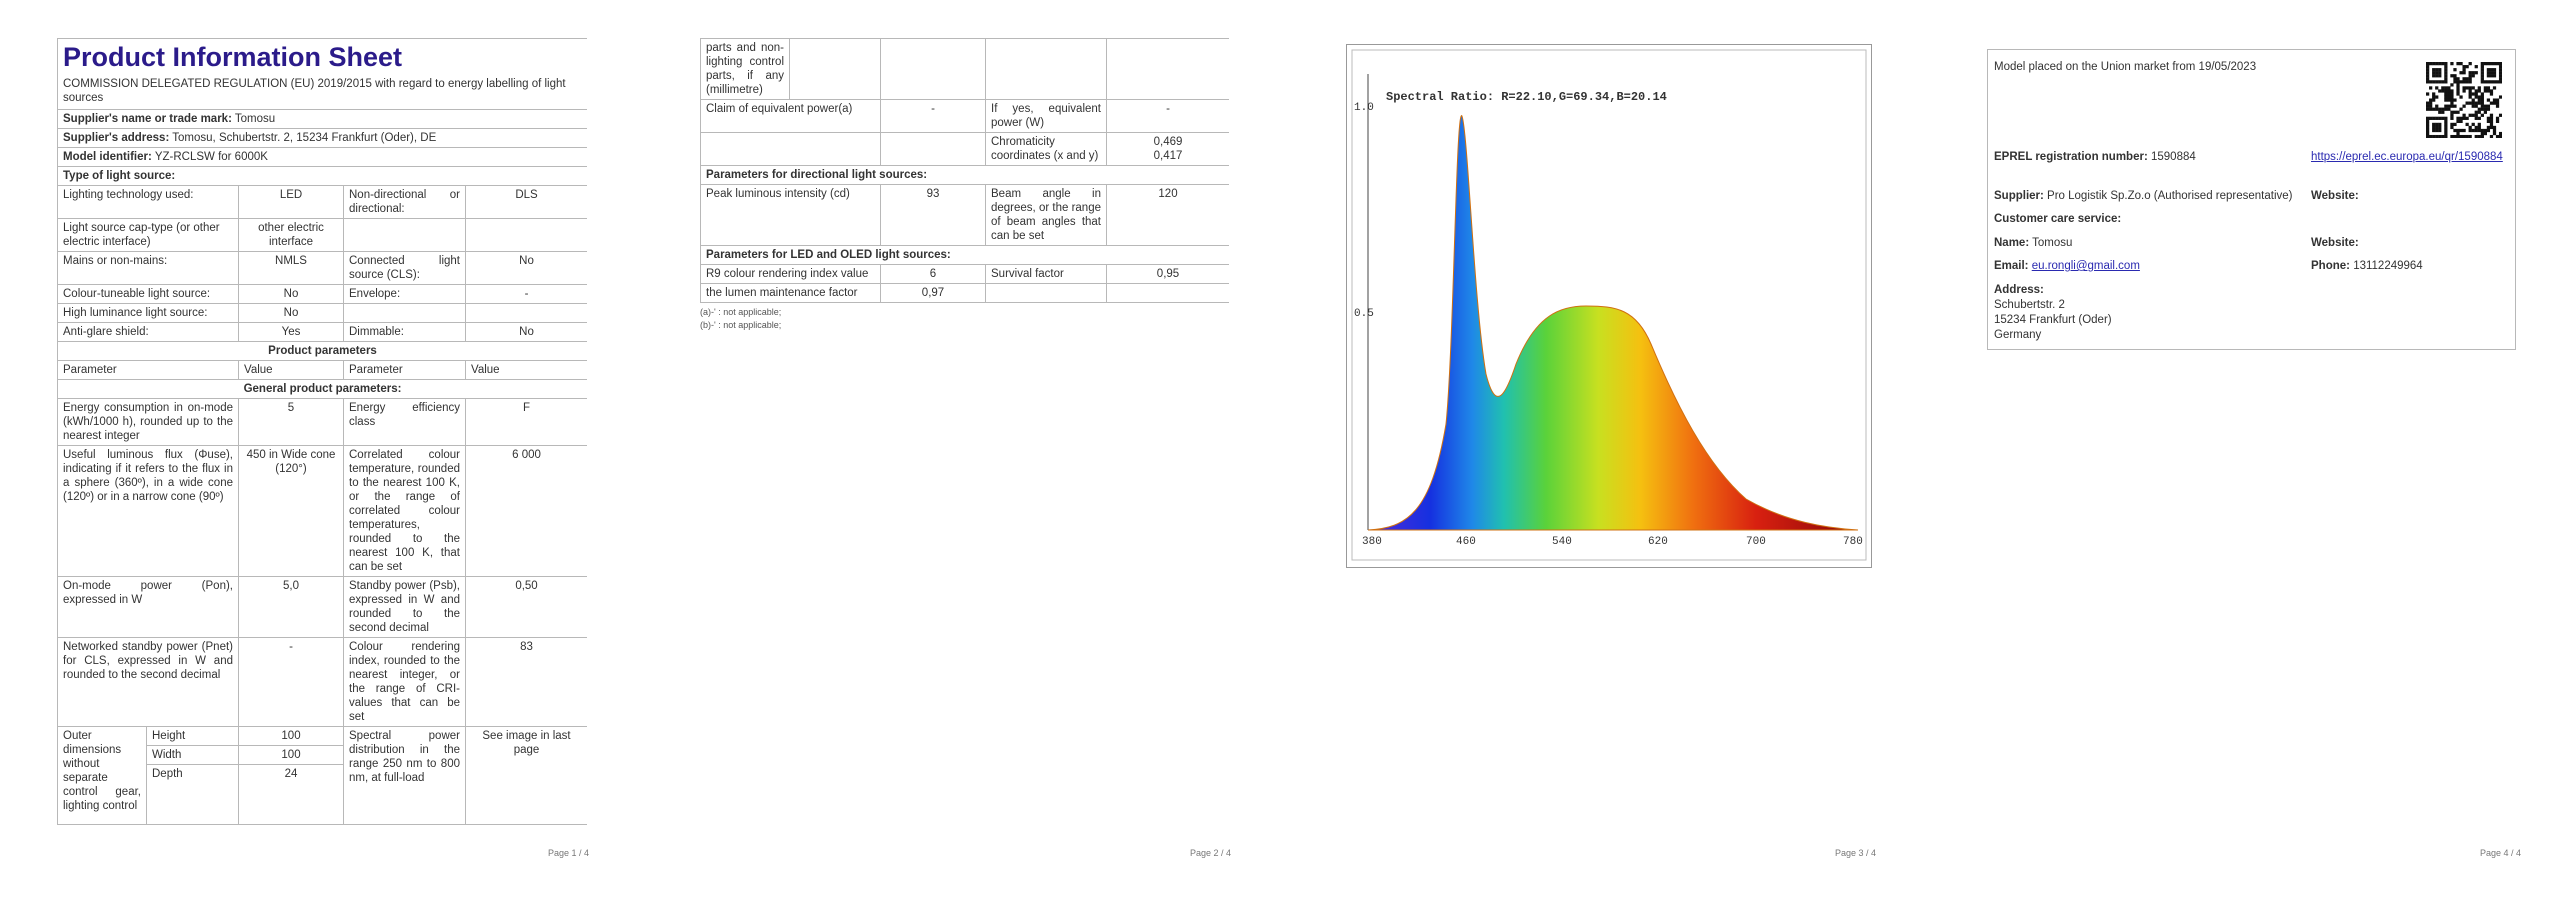  What do you see at coordinates (291, 235) in the screenshot?
I see `table-cell: other electric interface` at bounding box center [291, 235].